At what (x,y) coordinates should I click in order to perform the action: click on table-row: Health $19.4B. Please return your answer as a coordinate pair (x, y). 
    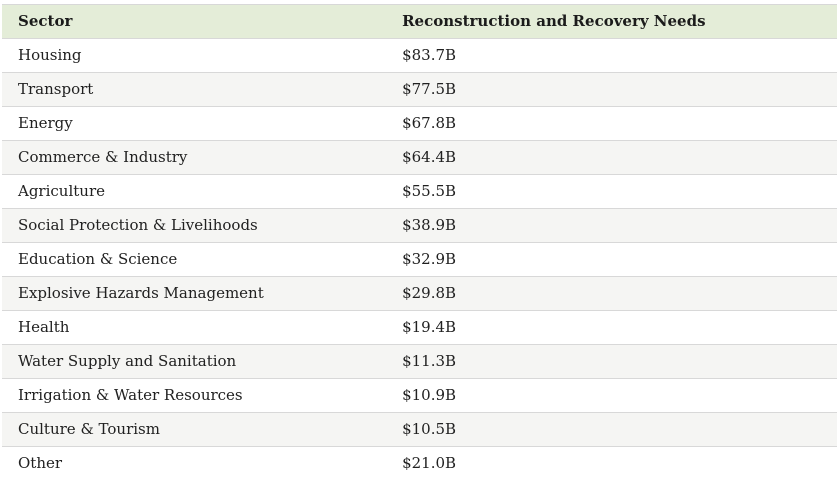
    Looking at the image, I should click on (419, 327).